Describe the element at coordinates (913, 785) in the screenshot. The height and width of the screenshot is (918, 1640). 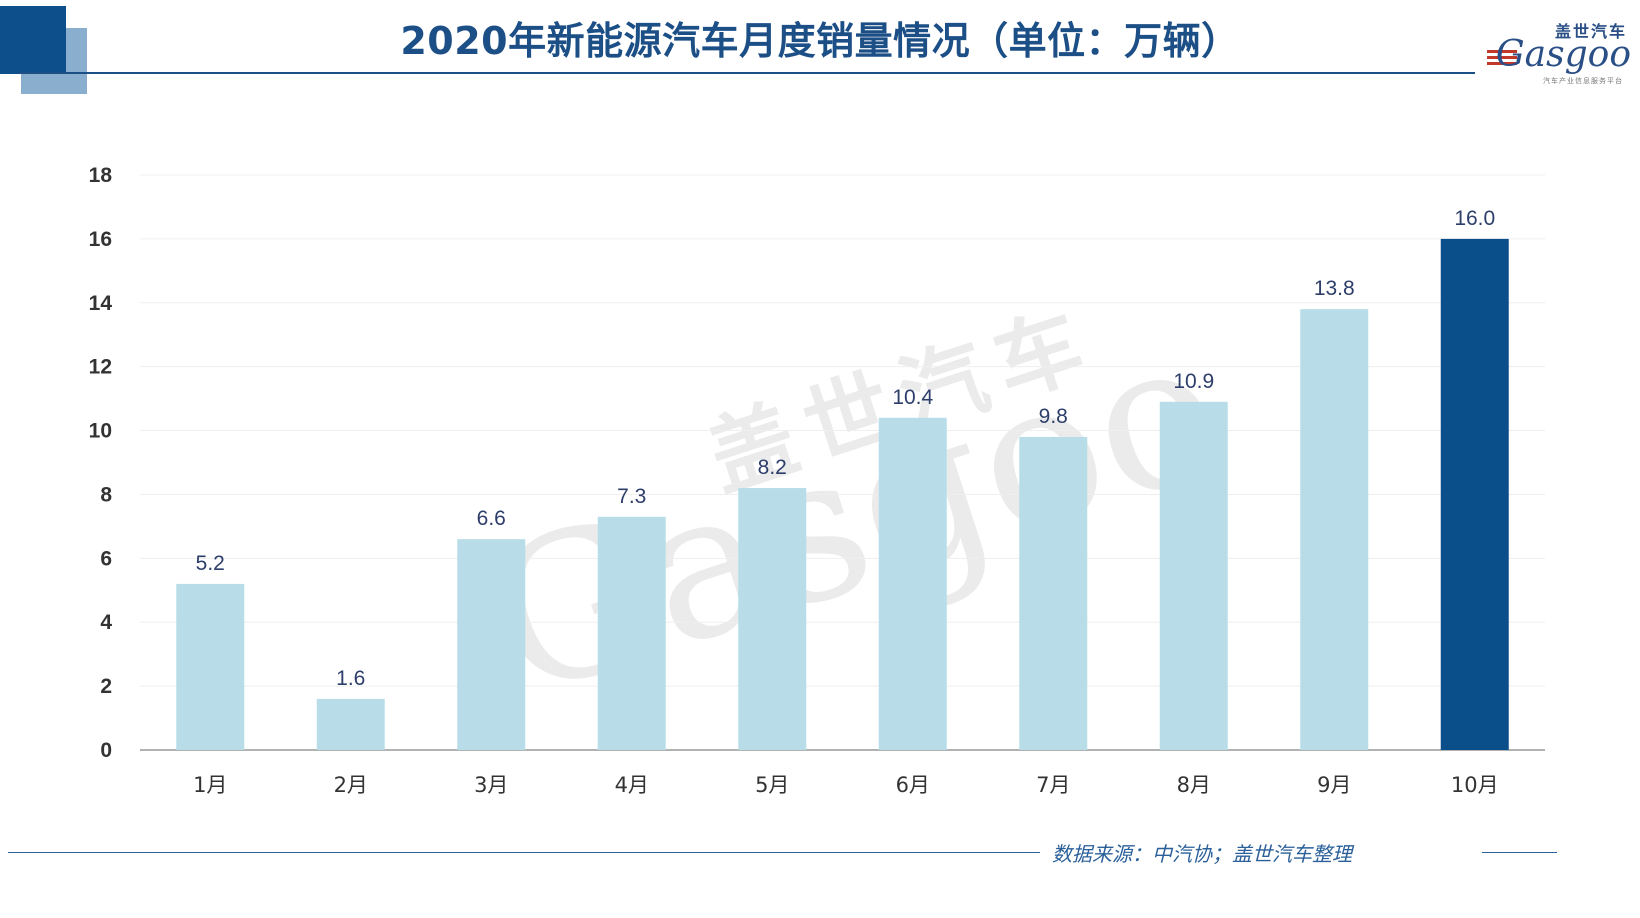
I see `x-tick-label: 6月` at that location.